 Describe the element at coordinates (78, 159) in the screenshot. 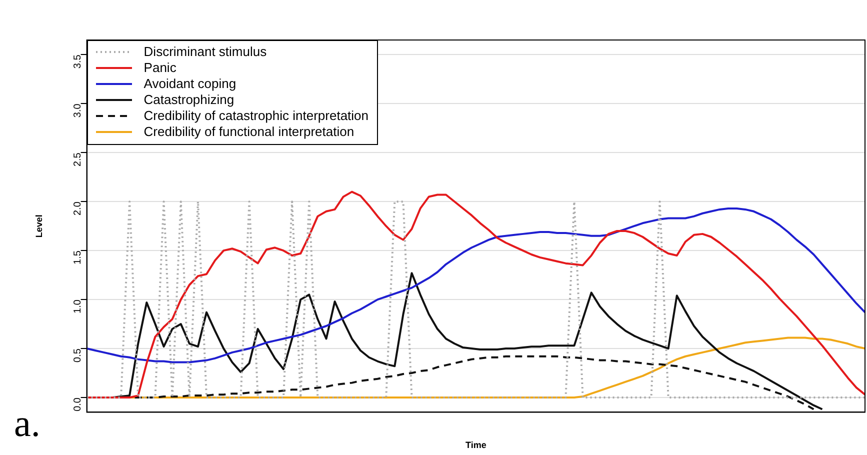

I see `y-tick-label: 2.5` at that location.